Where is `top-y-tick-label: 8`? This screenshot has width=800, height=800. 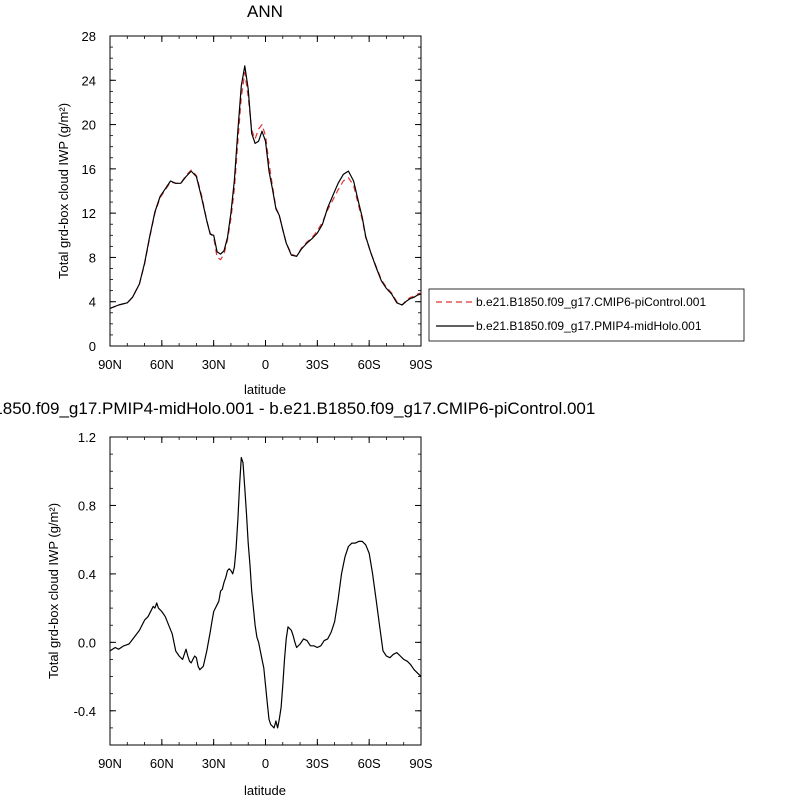 top-y-tick-label: 8 is located at coordinates (92, 257).